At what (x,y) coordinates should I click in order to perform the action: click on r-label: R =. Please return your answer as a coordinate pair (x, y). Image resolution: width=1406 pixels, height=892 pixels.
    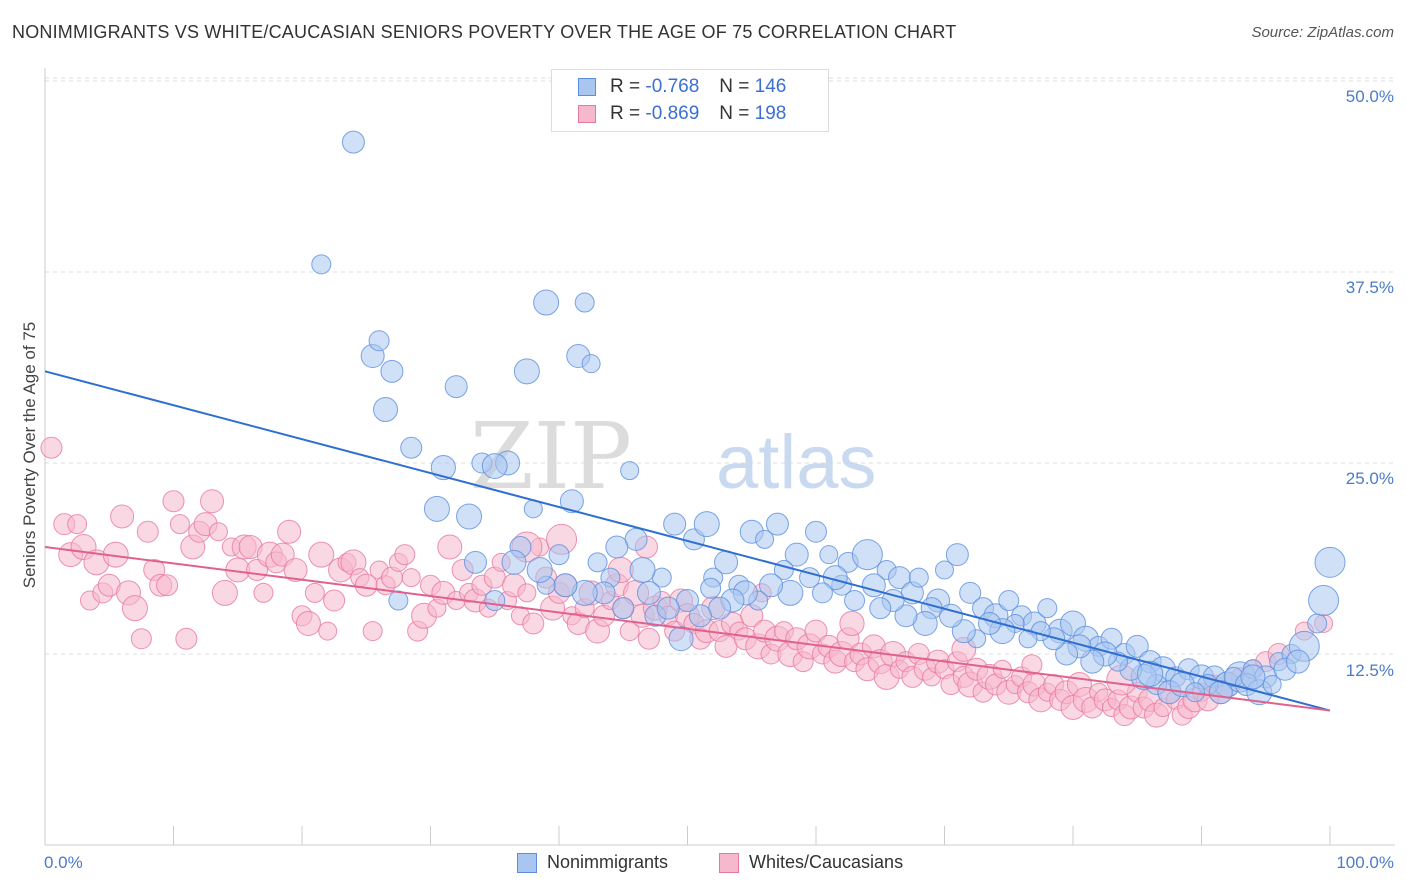
    Looking at the image, I should click on (625, 113).